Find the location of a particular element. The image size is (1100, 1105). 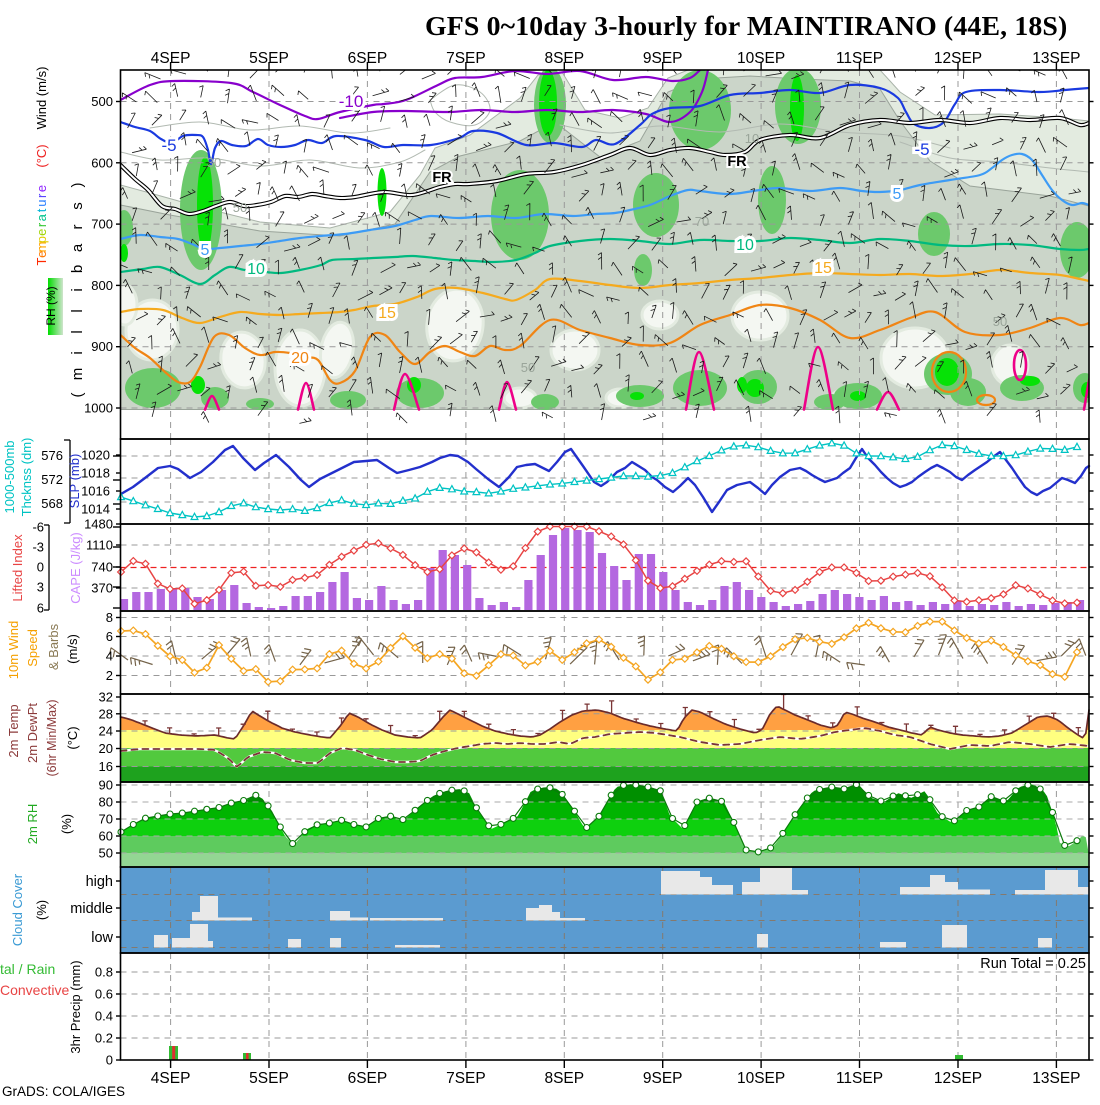

svg-text: 0.8 is located at coordinates (104, 972).